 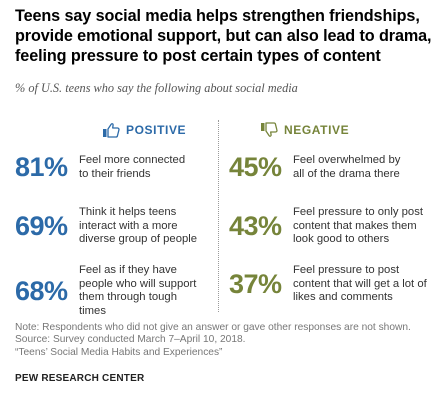 What do you see at coordinates (111, 130) in the screenshot?
I see `thumbs-up-icon` at bounding box center [111, 130].